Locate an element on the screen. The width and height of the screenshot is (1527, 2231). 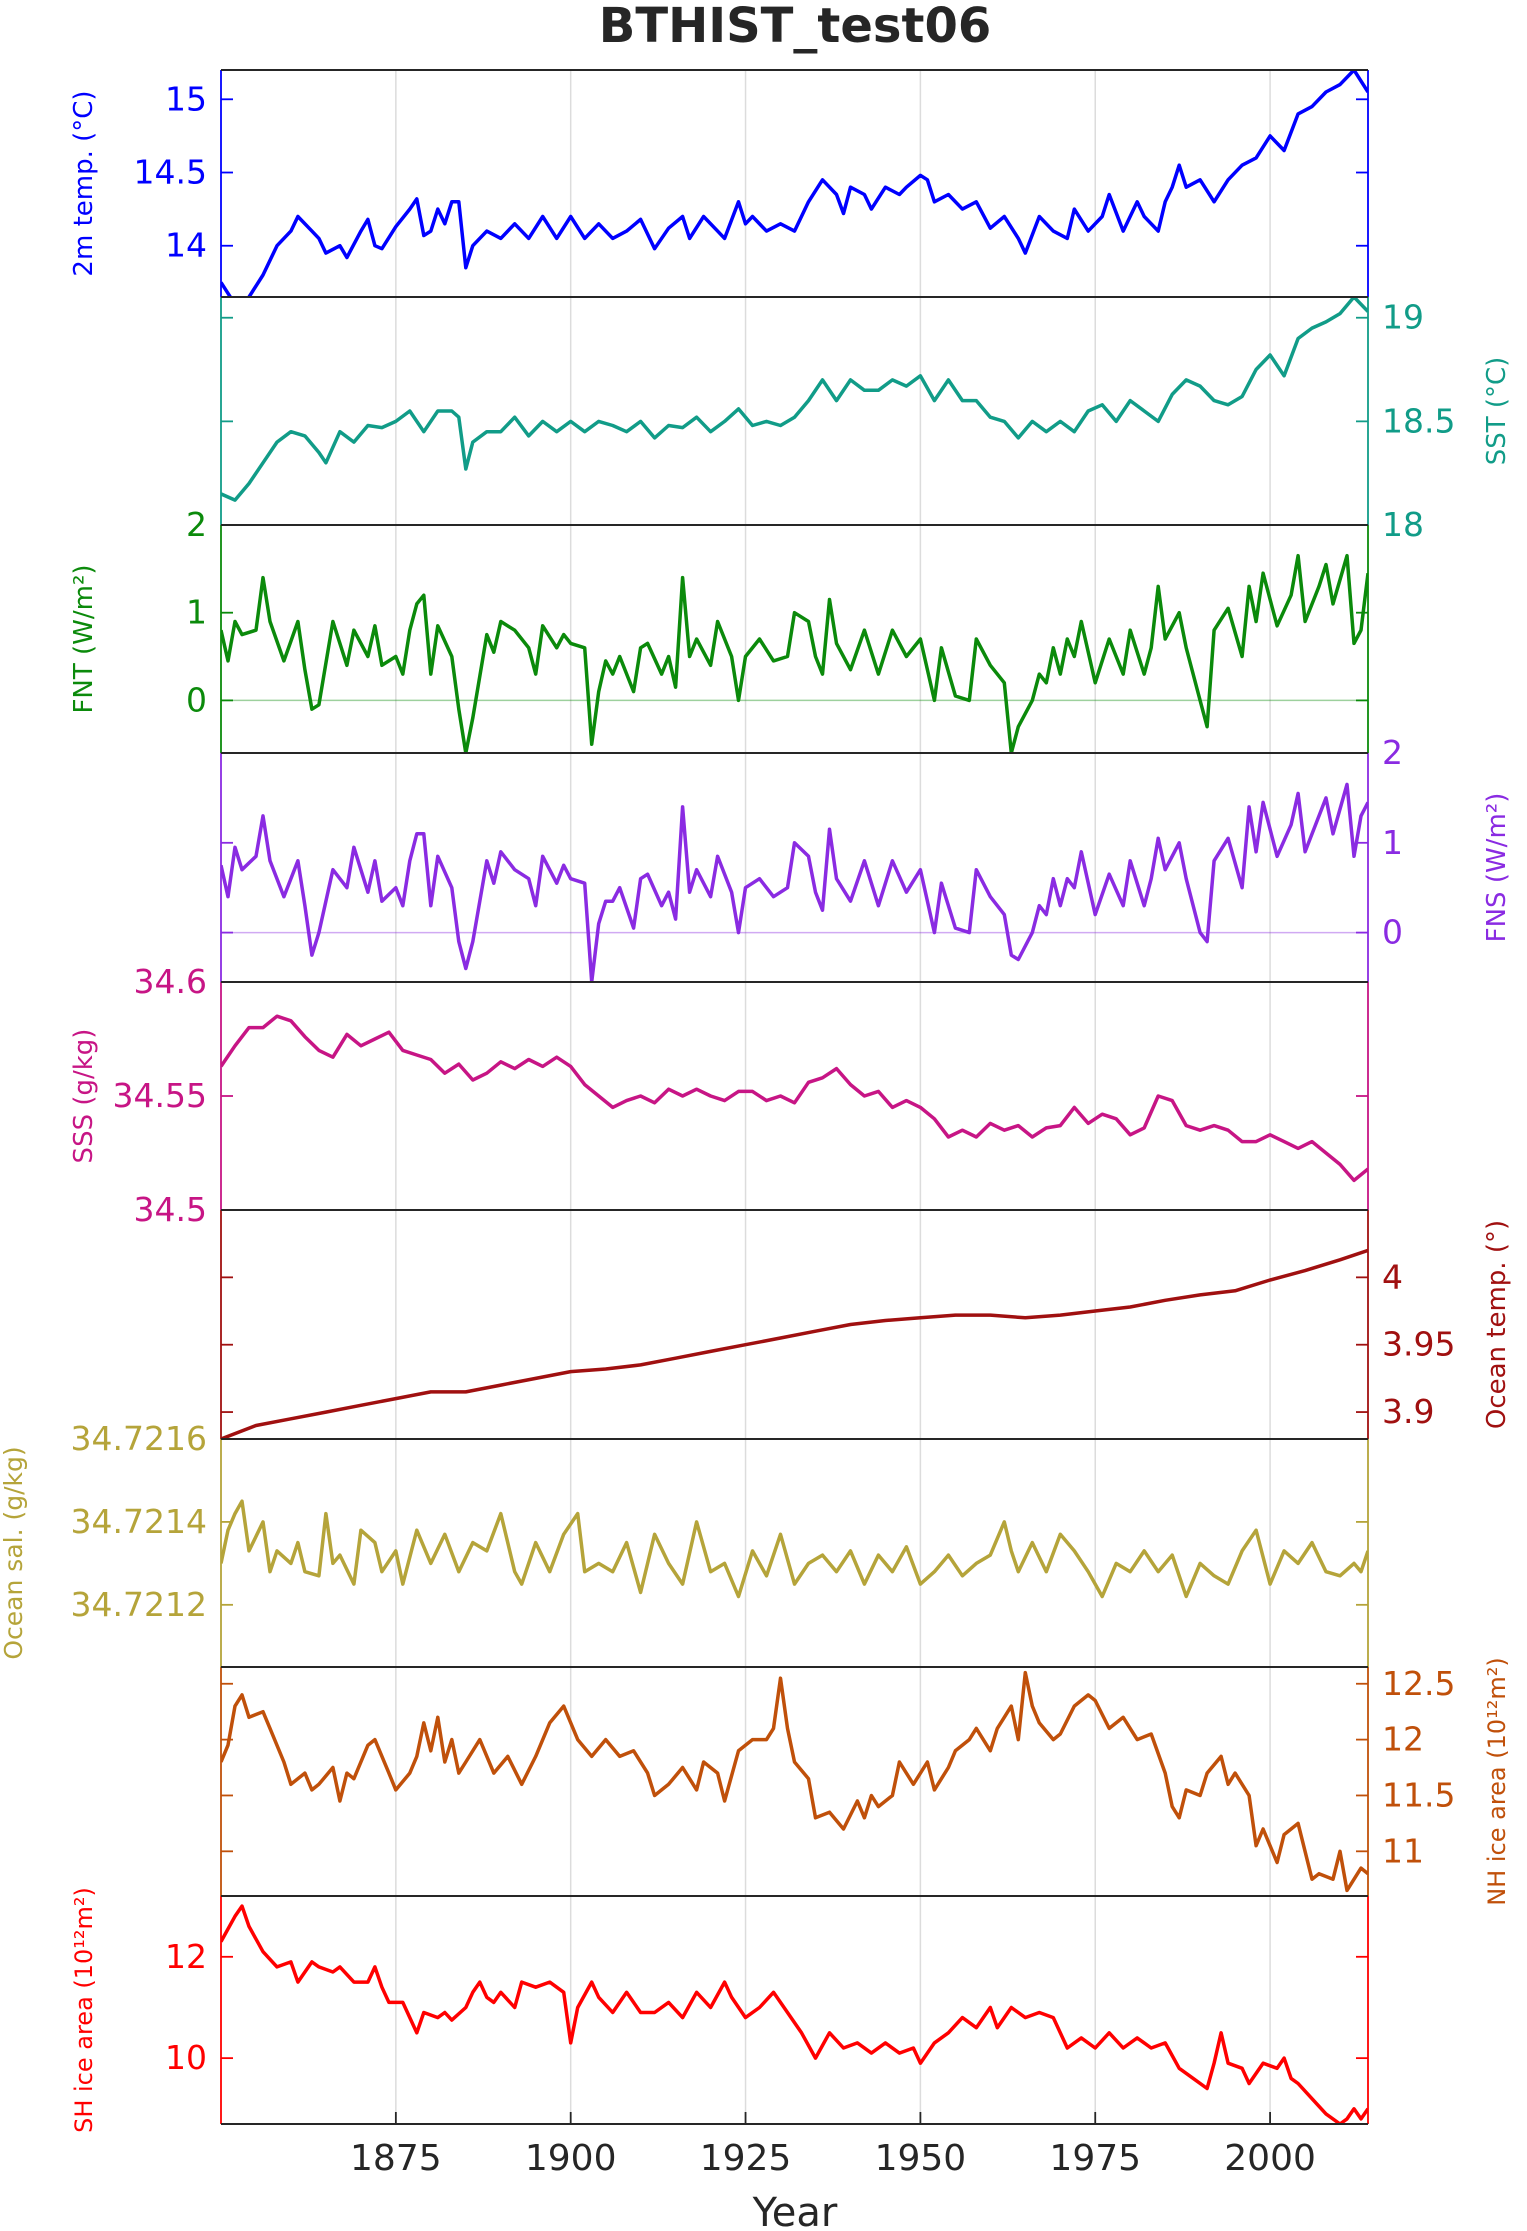
x-axis-label: Year is located at coordinates (795, 2210).